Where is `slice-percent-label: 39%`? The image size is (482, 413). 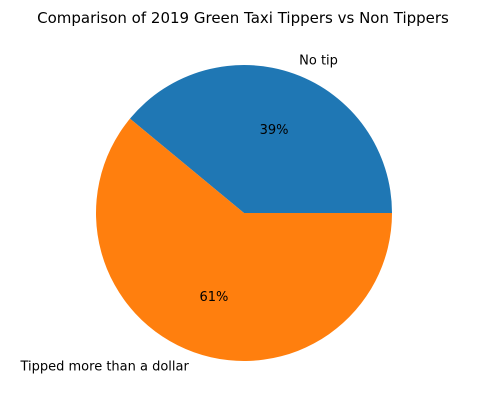
slice-percent-label: 39% is located at coordinates (274, 130).